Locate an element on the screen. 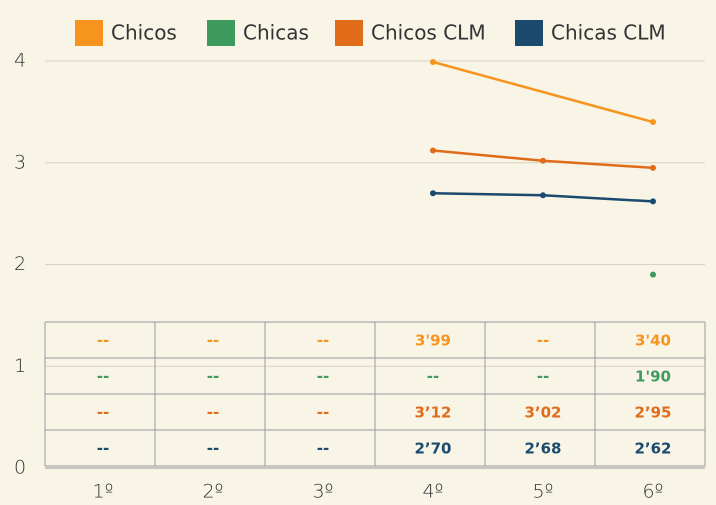  x-tick-label: 2º is located at coordinates (212, 492).